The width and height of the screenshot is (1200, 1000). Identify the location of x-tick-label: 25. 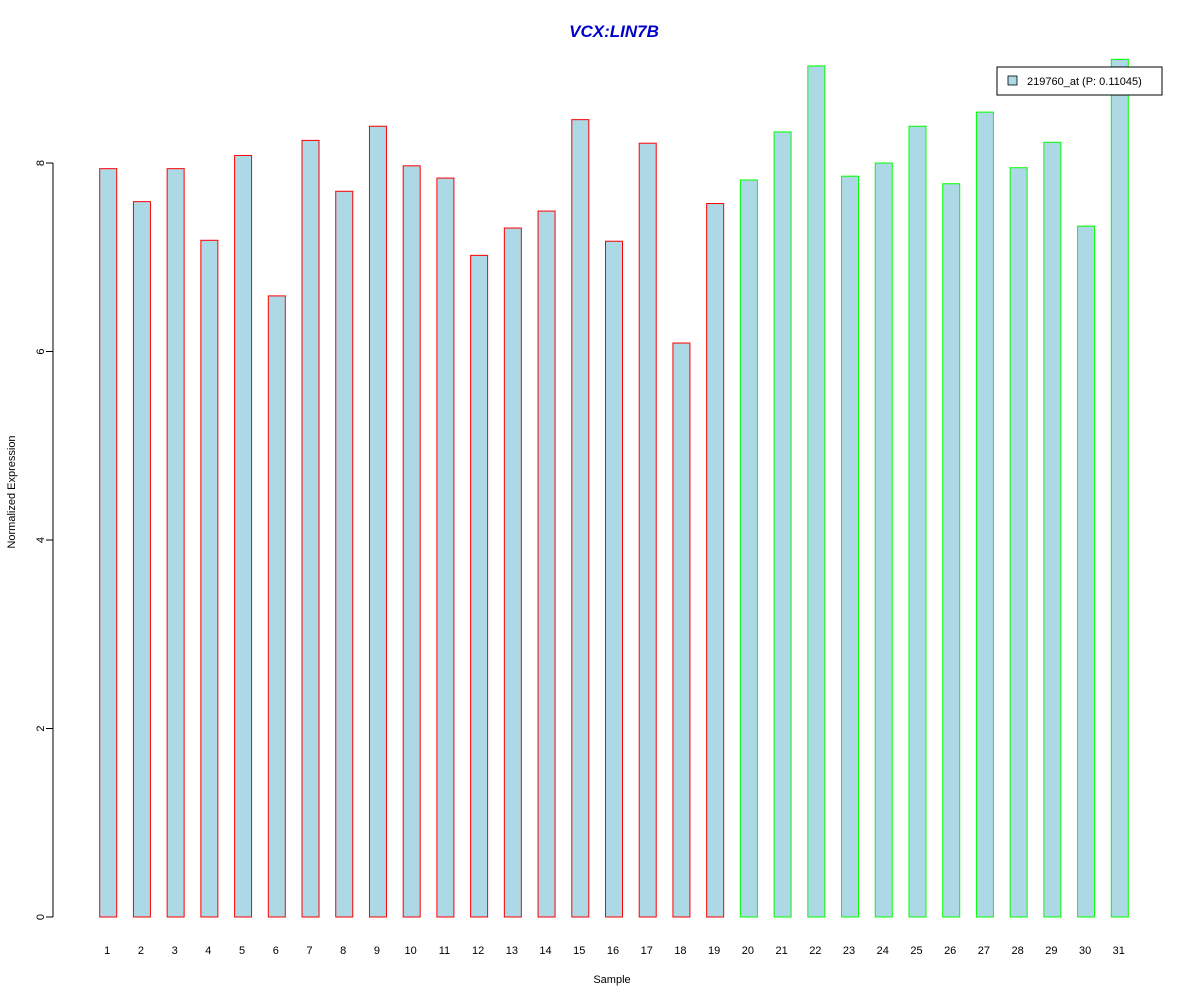
(916, 951).